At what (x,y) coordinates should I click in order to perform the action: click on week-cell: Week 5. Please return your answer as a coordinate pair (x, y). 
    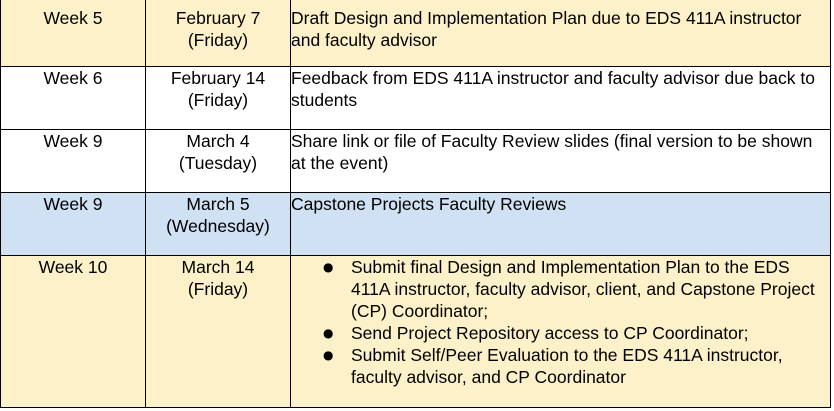
    Looking at the image, I should click on (73, 33).